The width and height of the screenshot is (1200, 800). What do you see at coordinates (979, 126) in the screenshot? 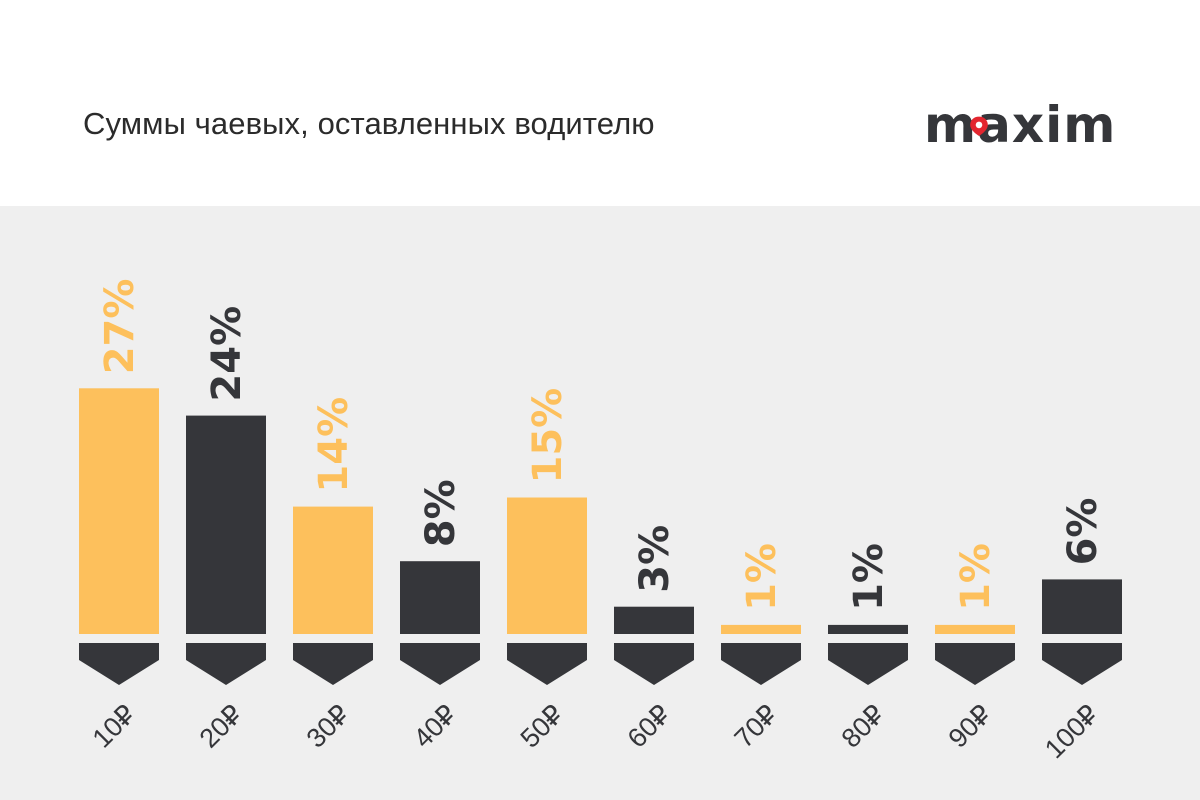
I see `map-pin-icon` at bounding box center [979, 126].